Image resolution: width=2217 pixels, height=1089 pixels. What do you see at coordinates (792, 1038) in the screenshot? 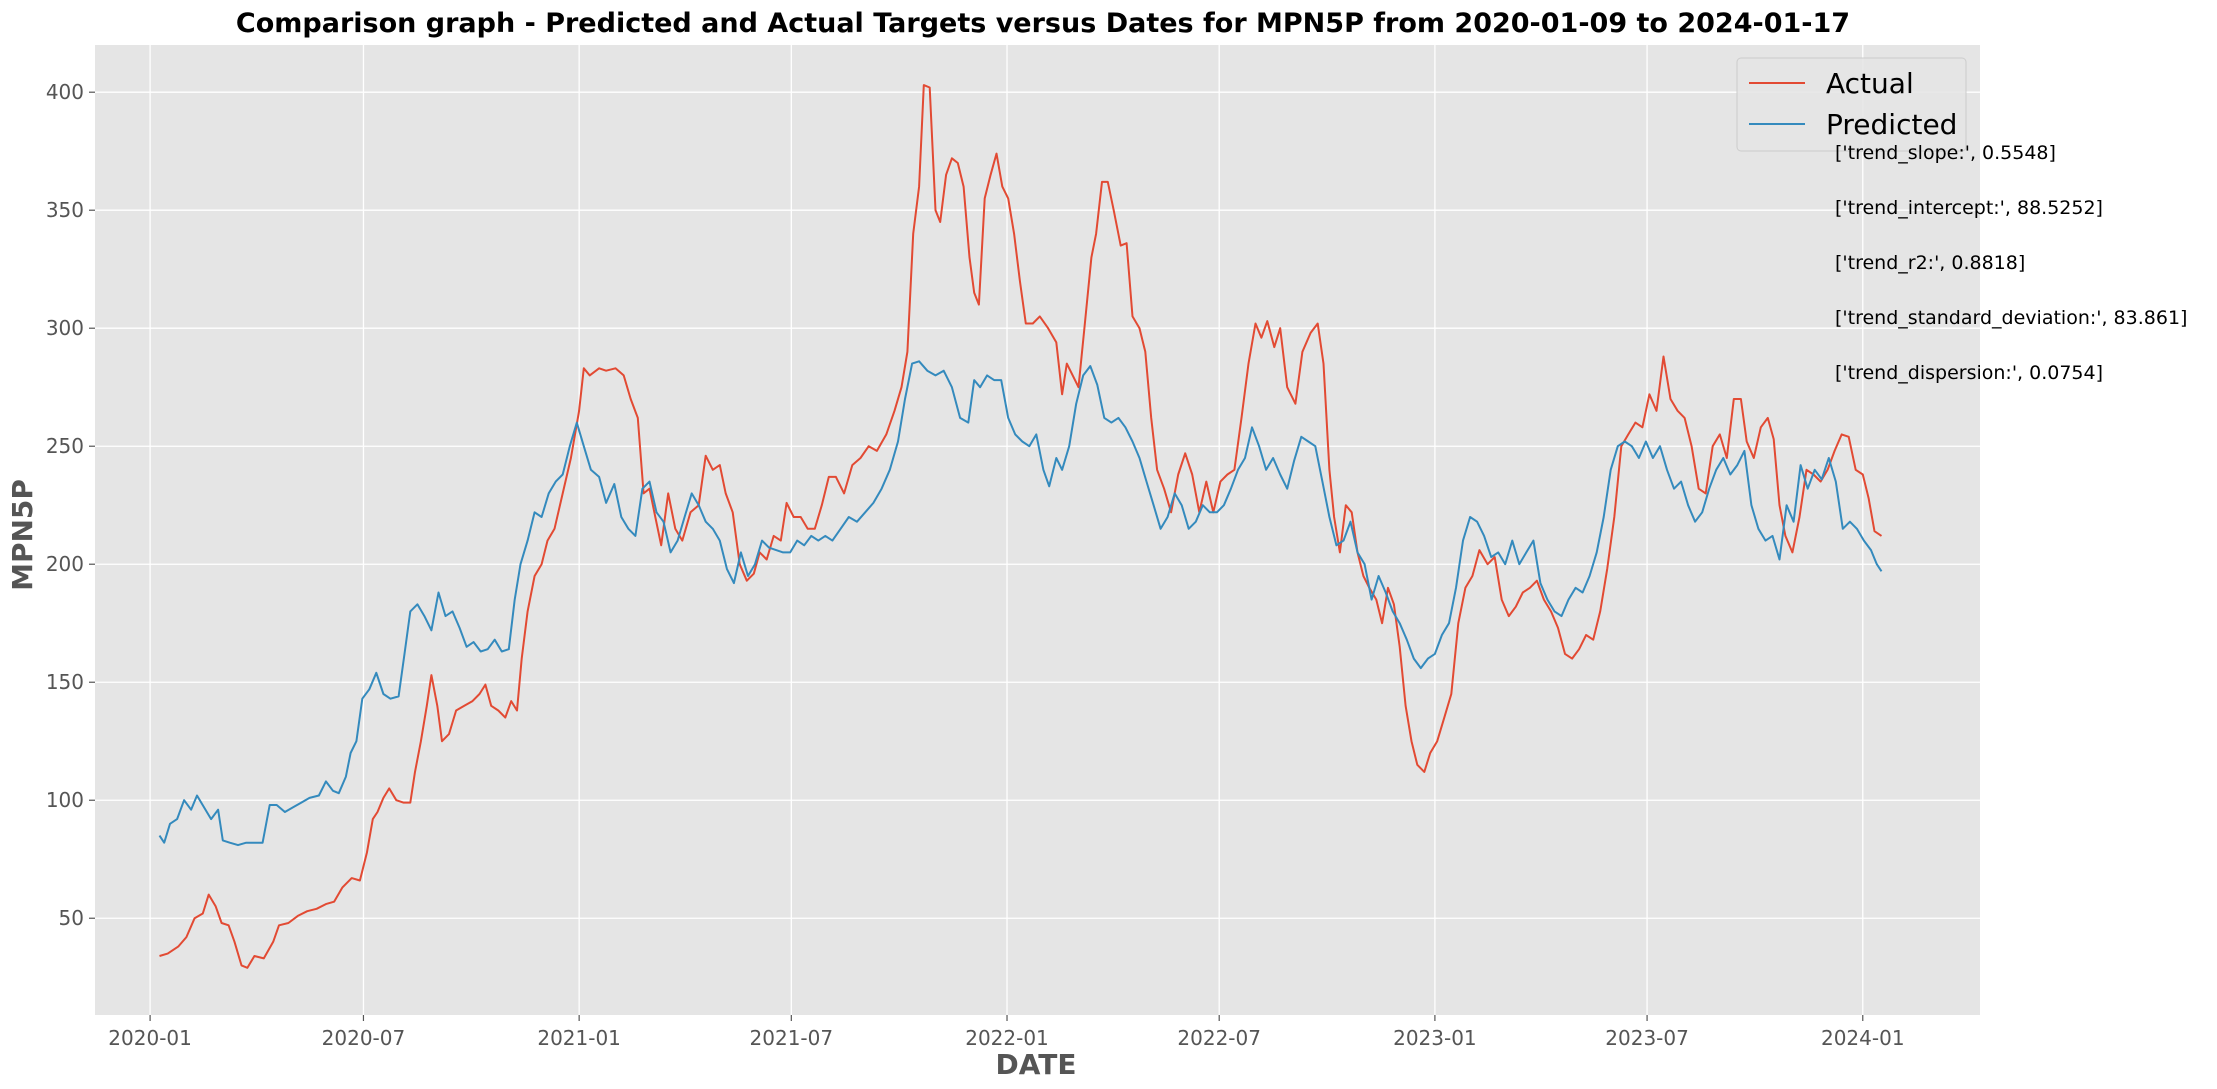
I see `x-tick-label: 2021-07` at bounding box center [792, 1038].